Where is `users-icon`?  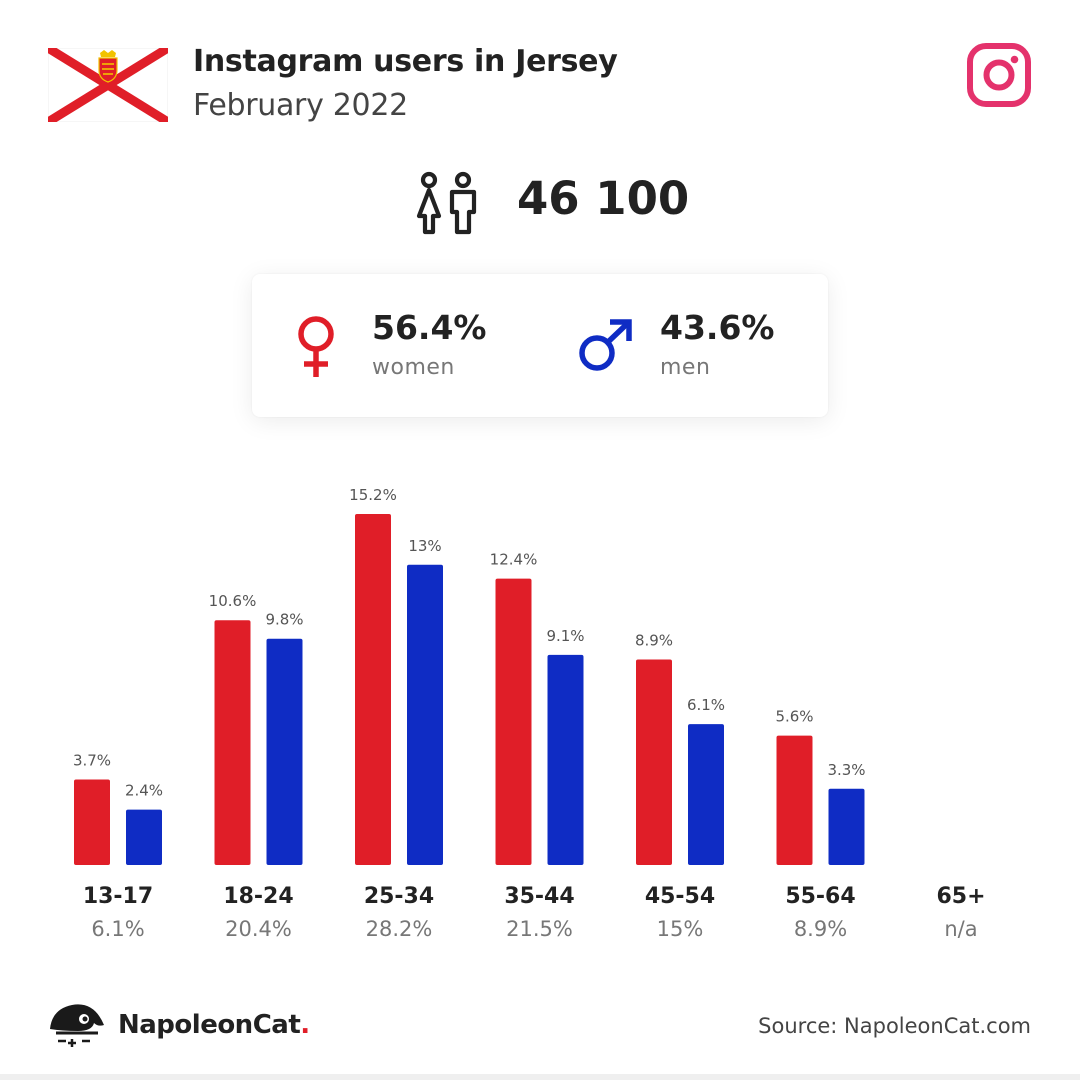 users-icon is located at coordinates (446, 203).